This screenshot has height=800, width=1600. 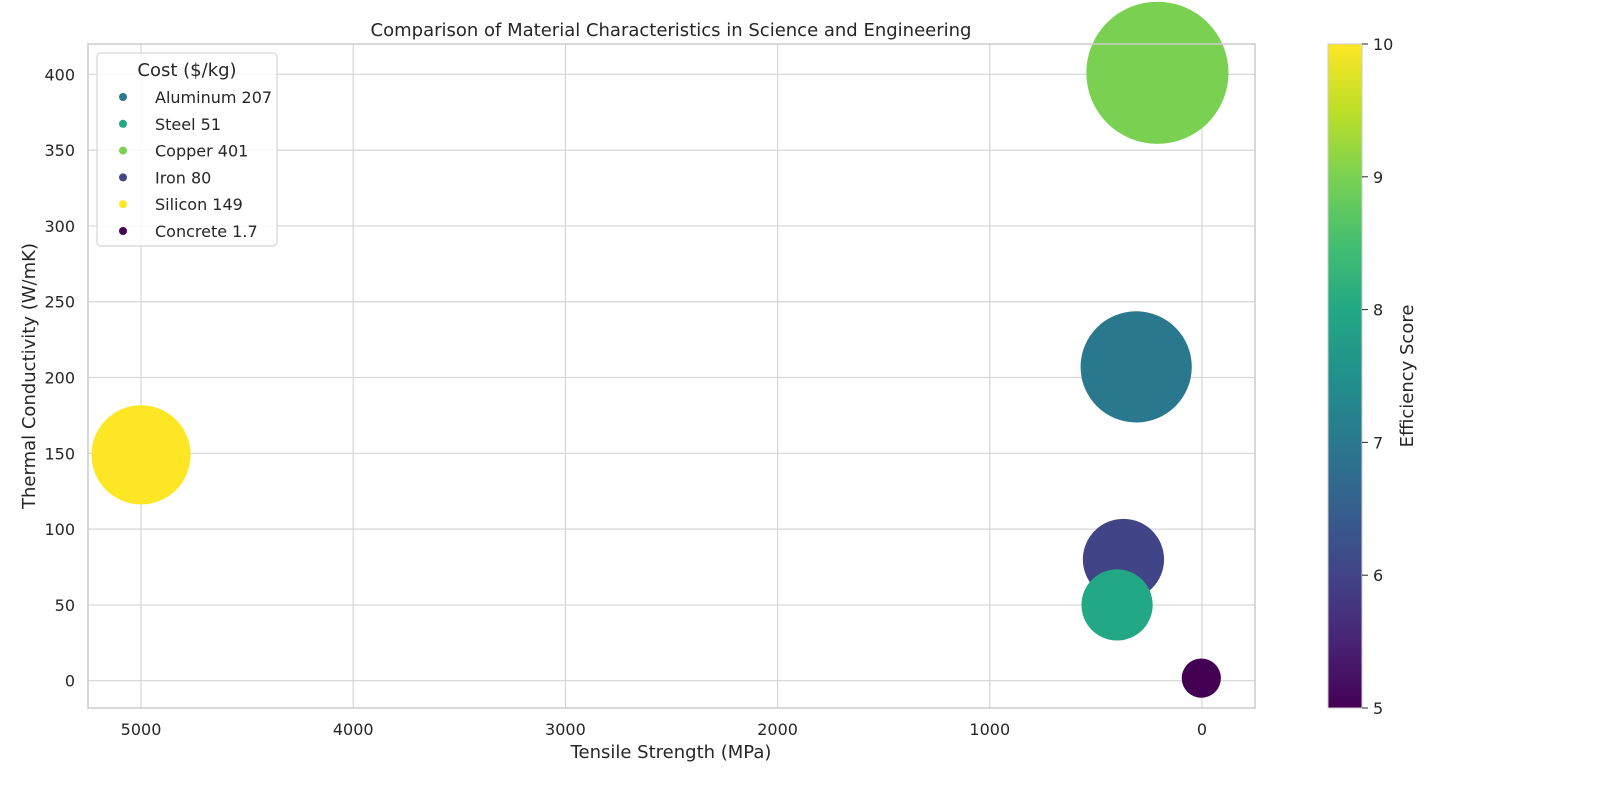 What do you see at coordinates (1377, 376) in the screenshot?
I see `colorbar-ticks: 5 6 7 8 9 10` at bounding box center [1377, 376].